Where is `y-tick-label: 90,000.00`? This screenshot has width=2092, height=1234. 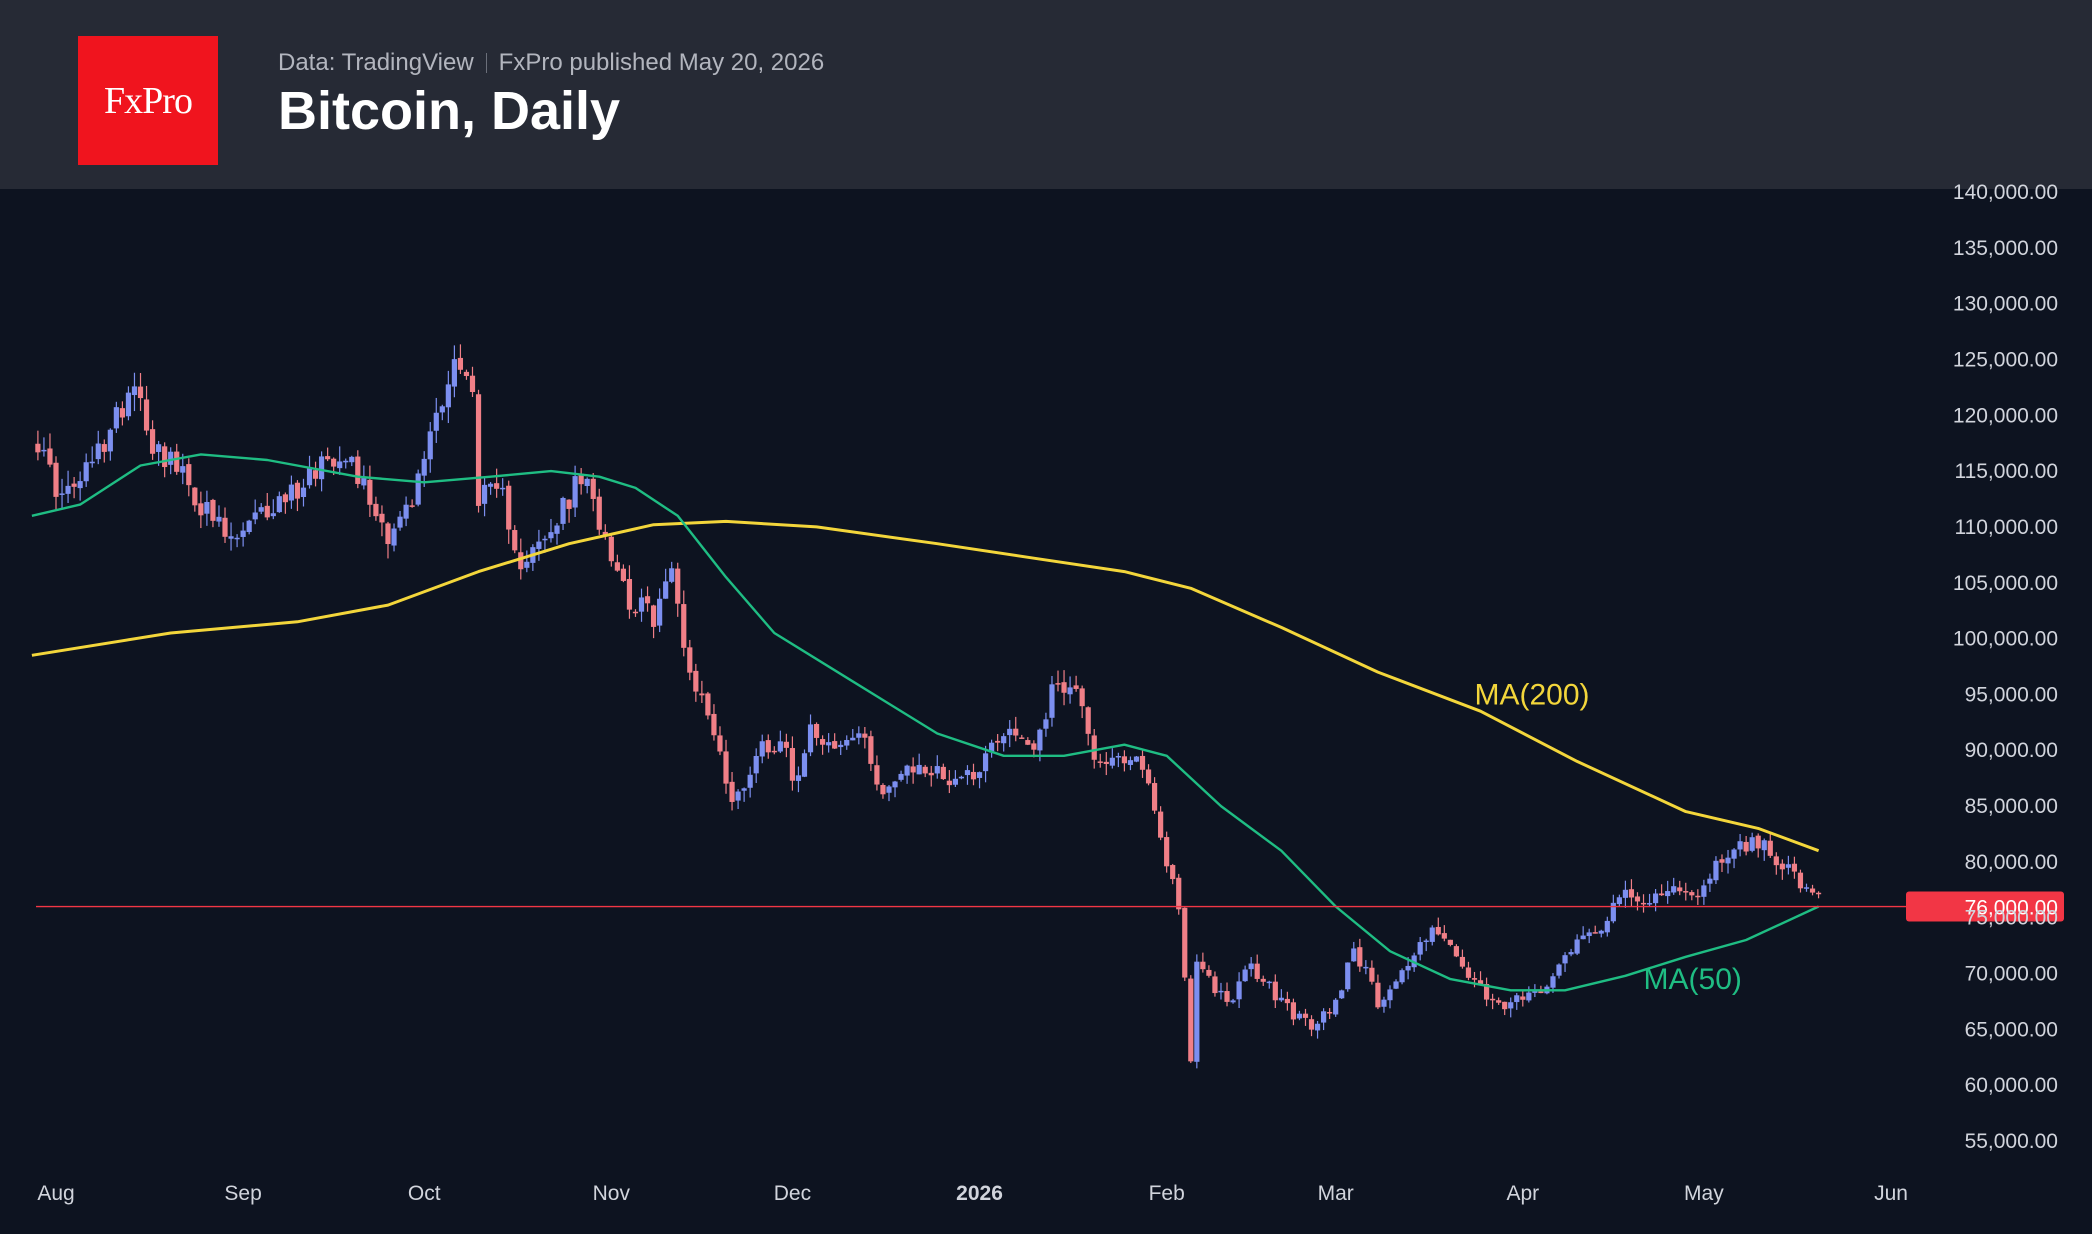
y-tick-label: 90,000.00 is located at coordinates (2011, 750).